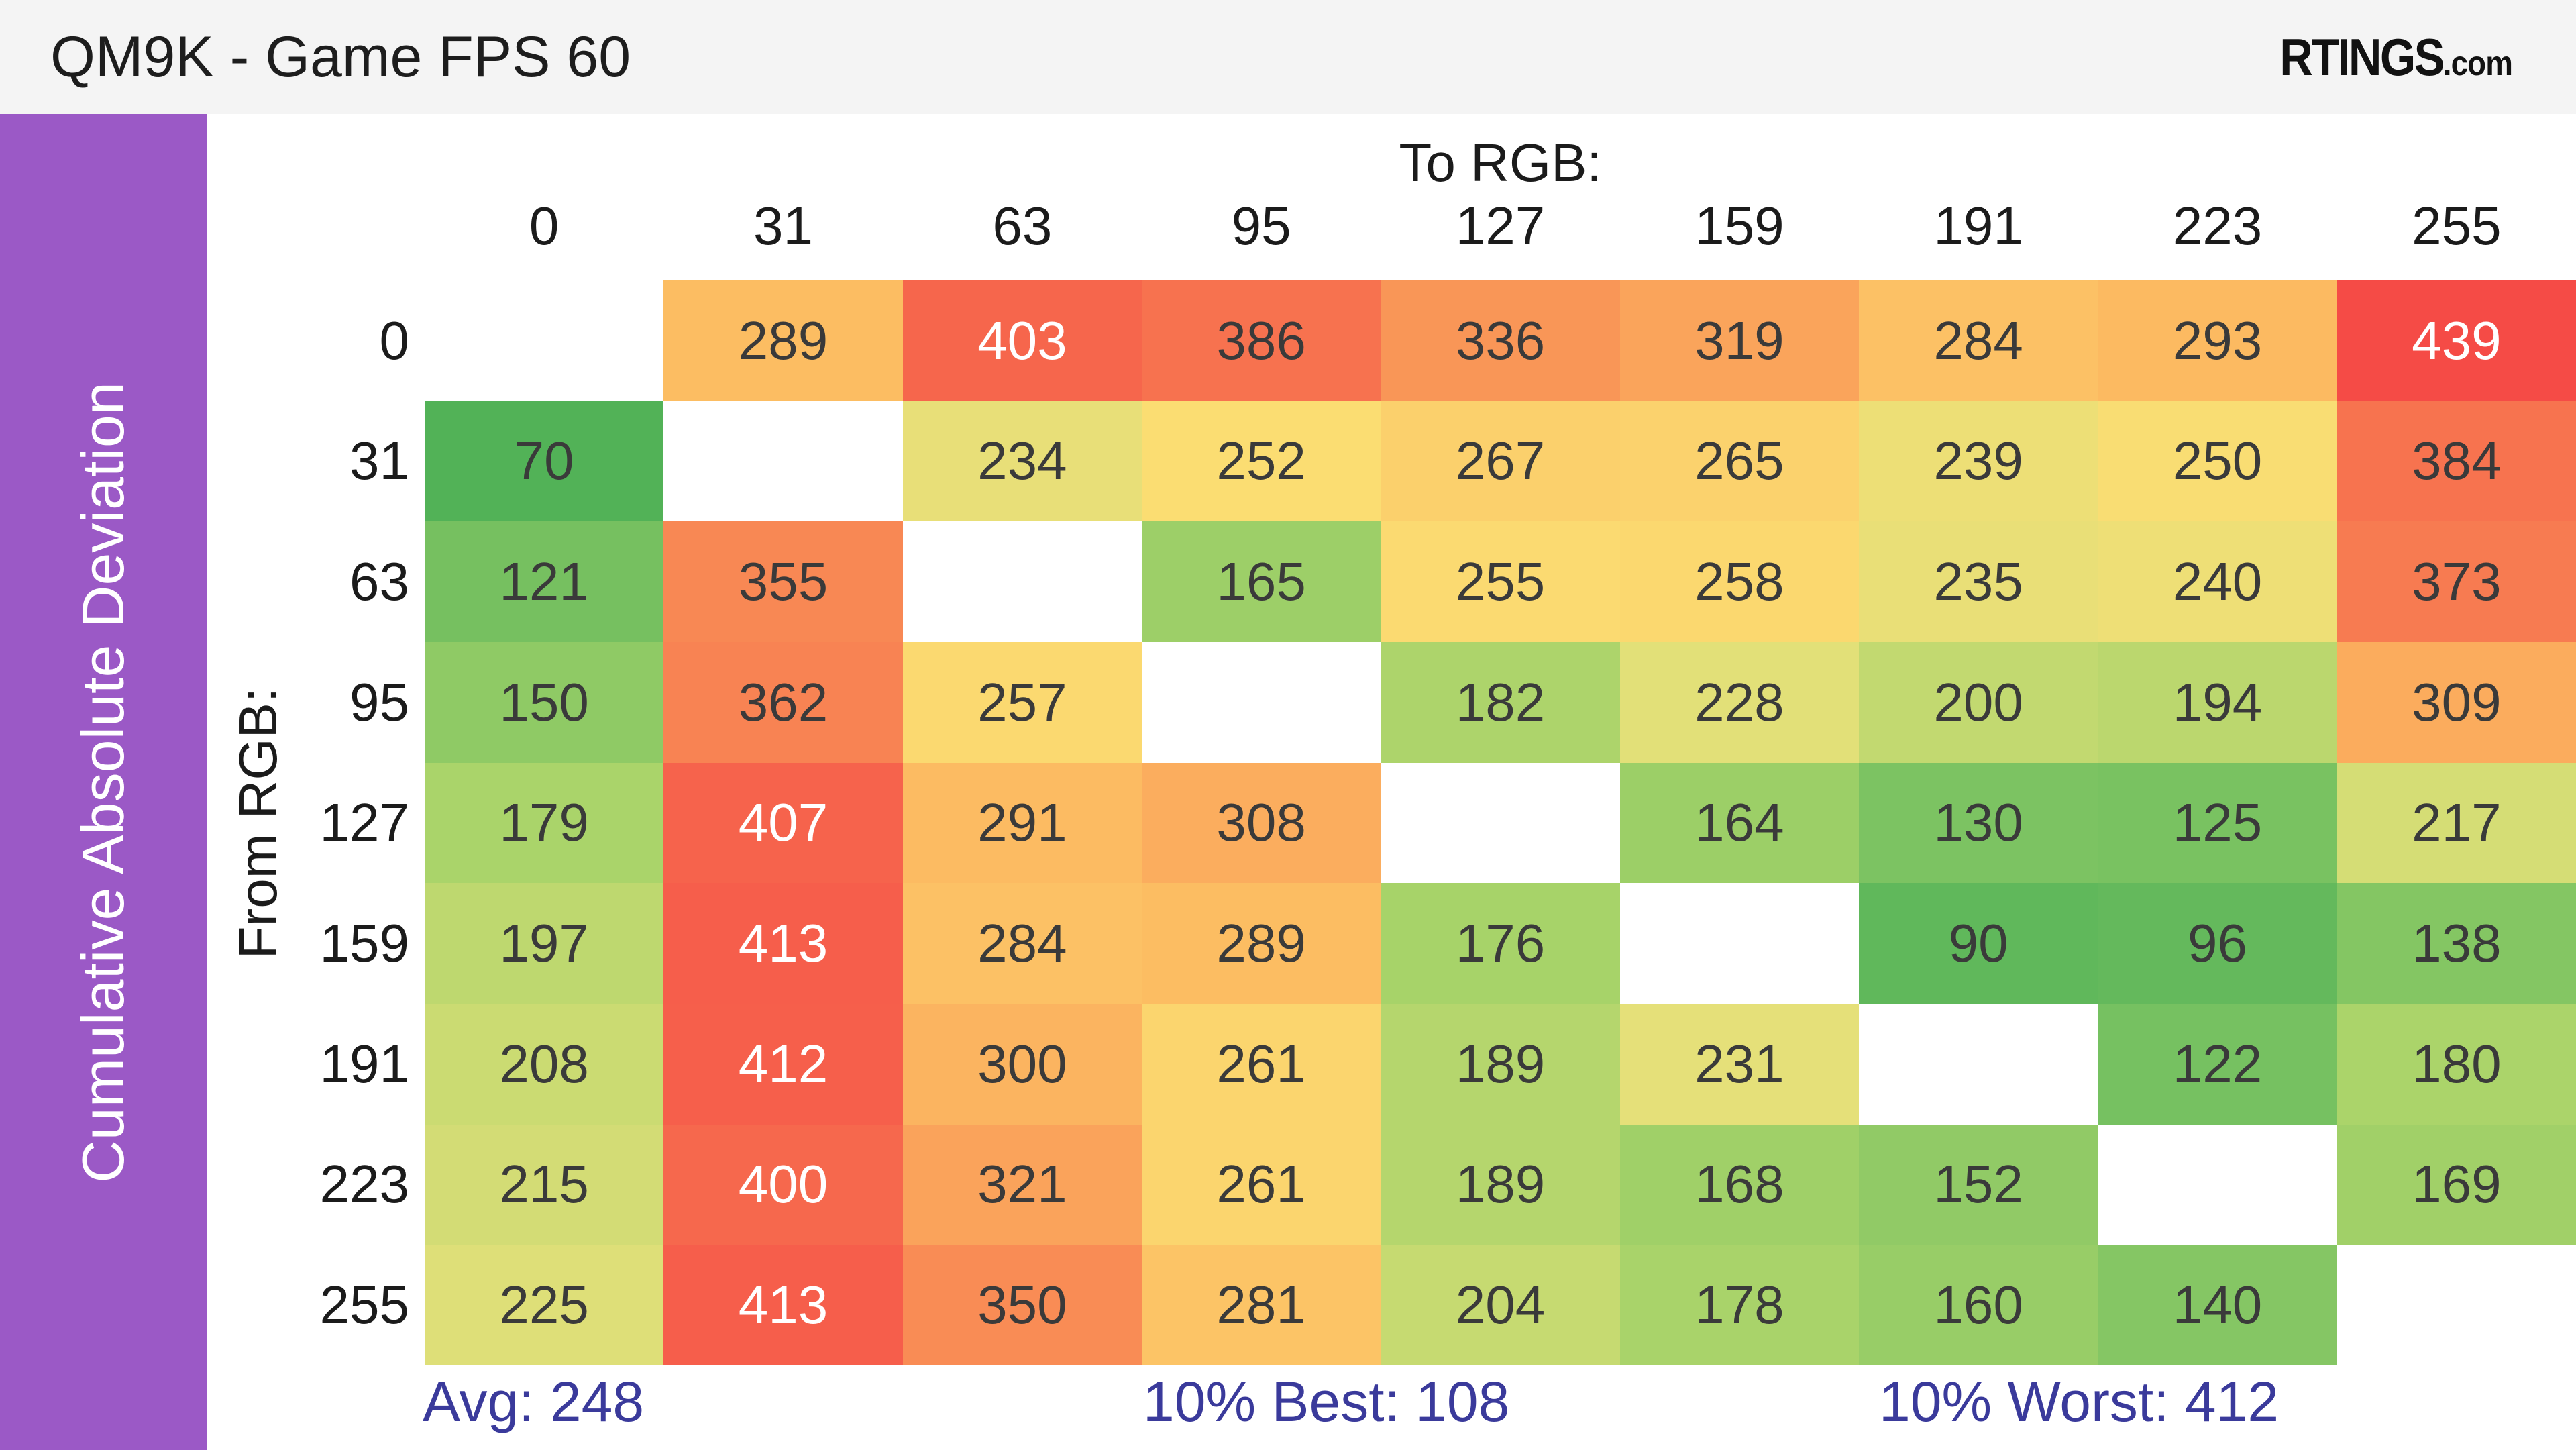  I want to click on heatmap-cell: 308, so click(1261, 823).